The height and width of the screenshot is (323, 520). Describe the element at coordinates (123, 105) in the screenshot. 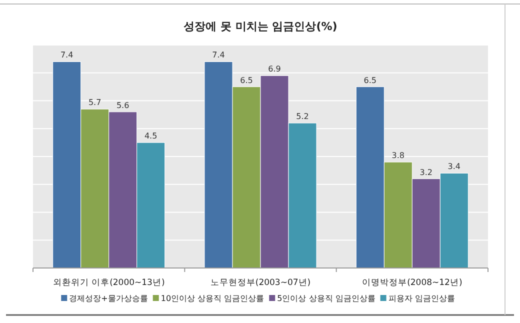

I see `data-label: 5.6` at that location.